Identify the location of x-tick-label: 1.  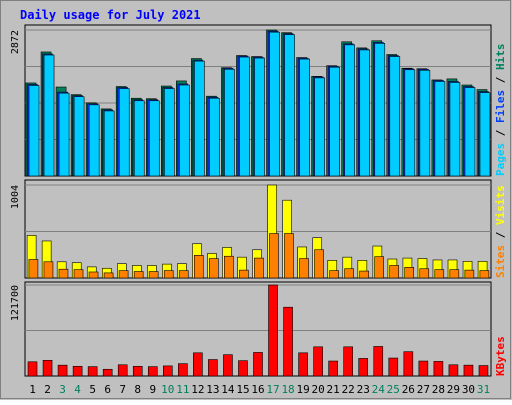
(32, 389).